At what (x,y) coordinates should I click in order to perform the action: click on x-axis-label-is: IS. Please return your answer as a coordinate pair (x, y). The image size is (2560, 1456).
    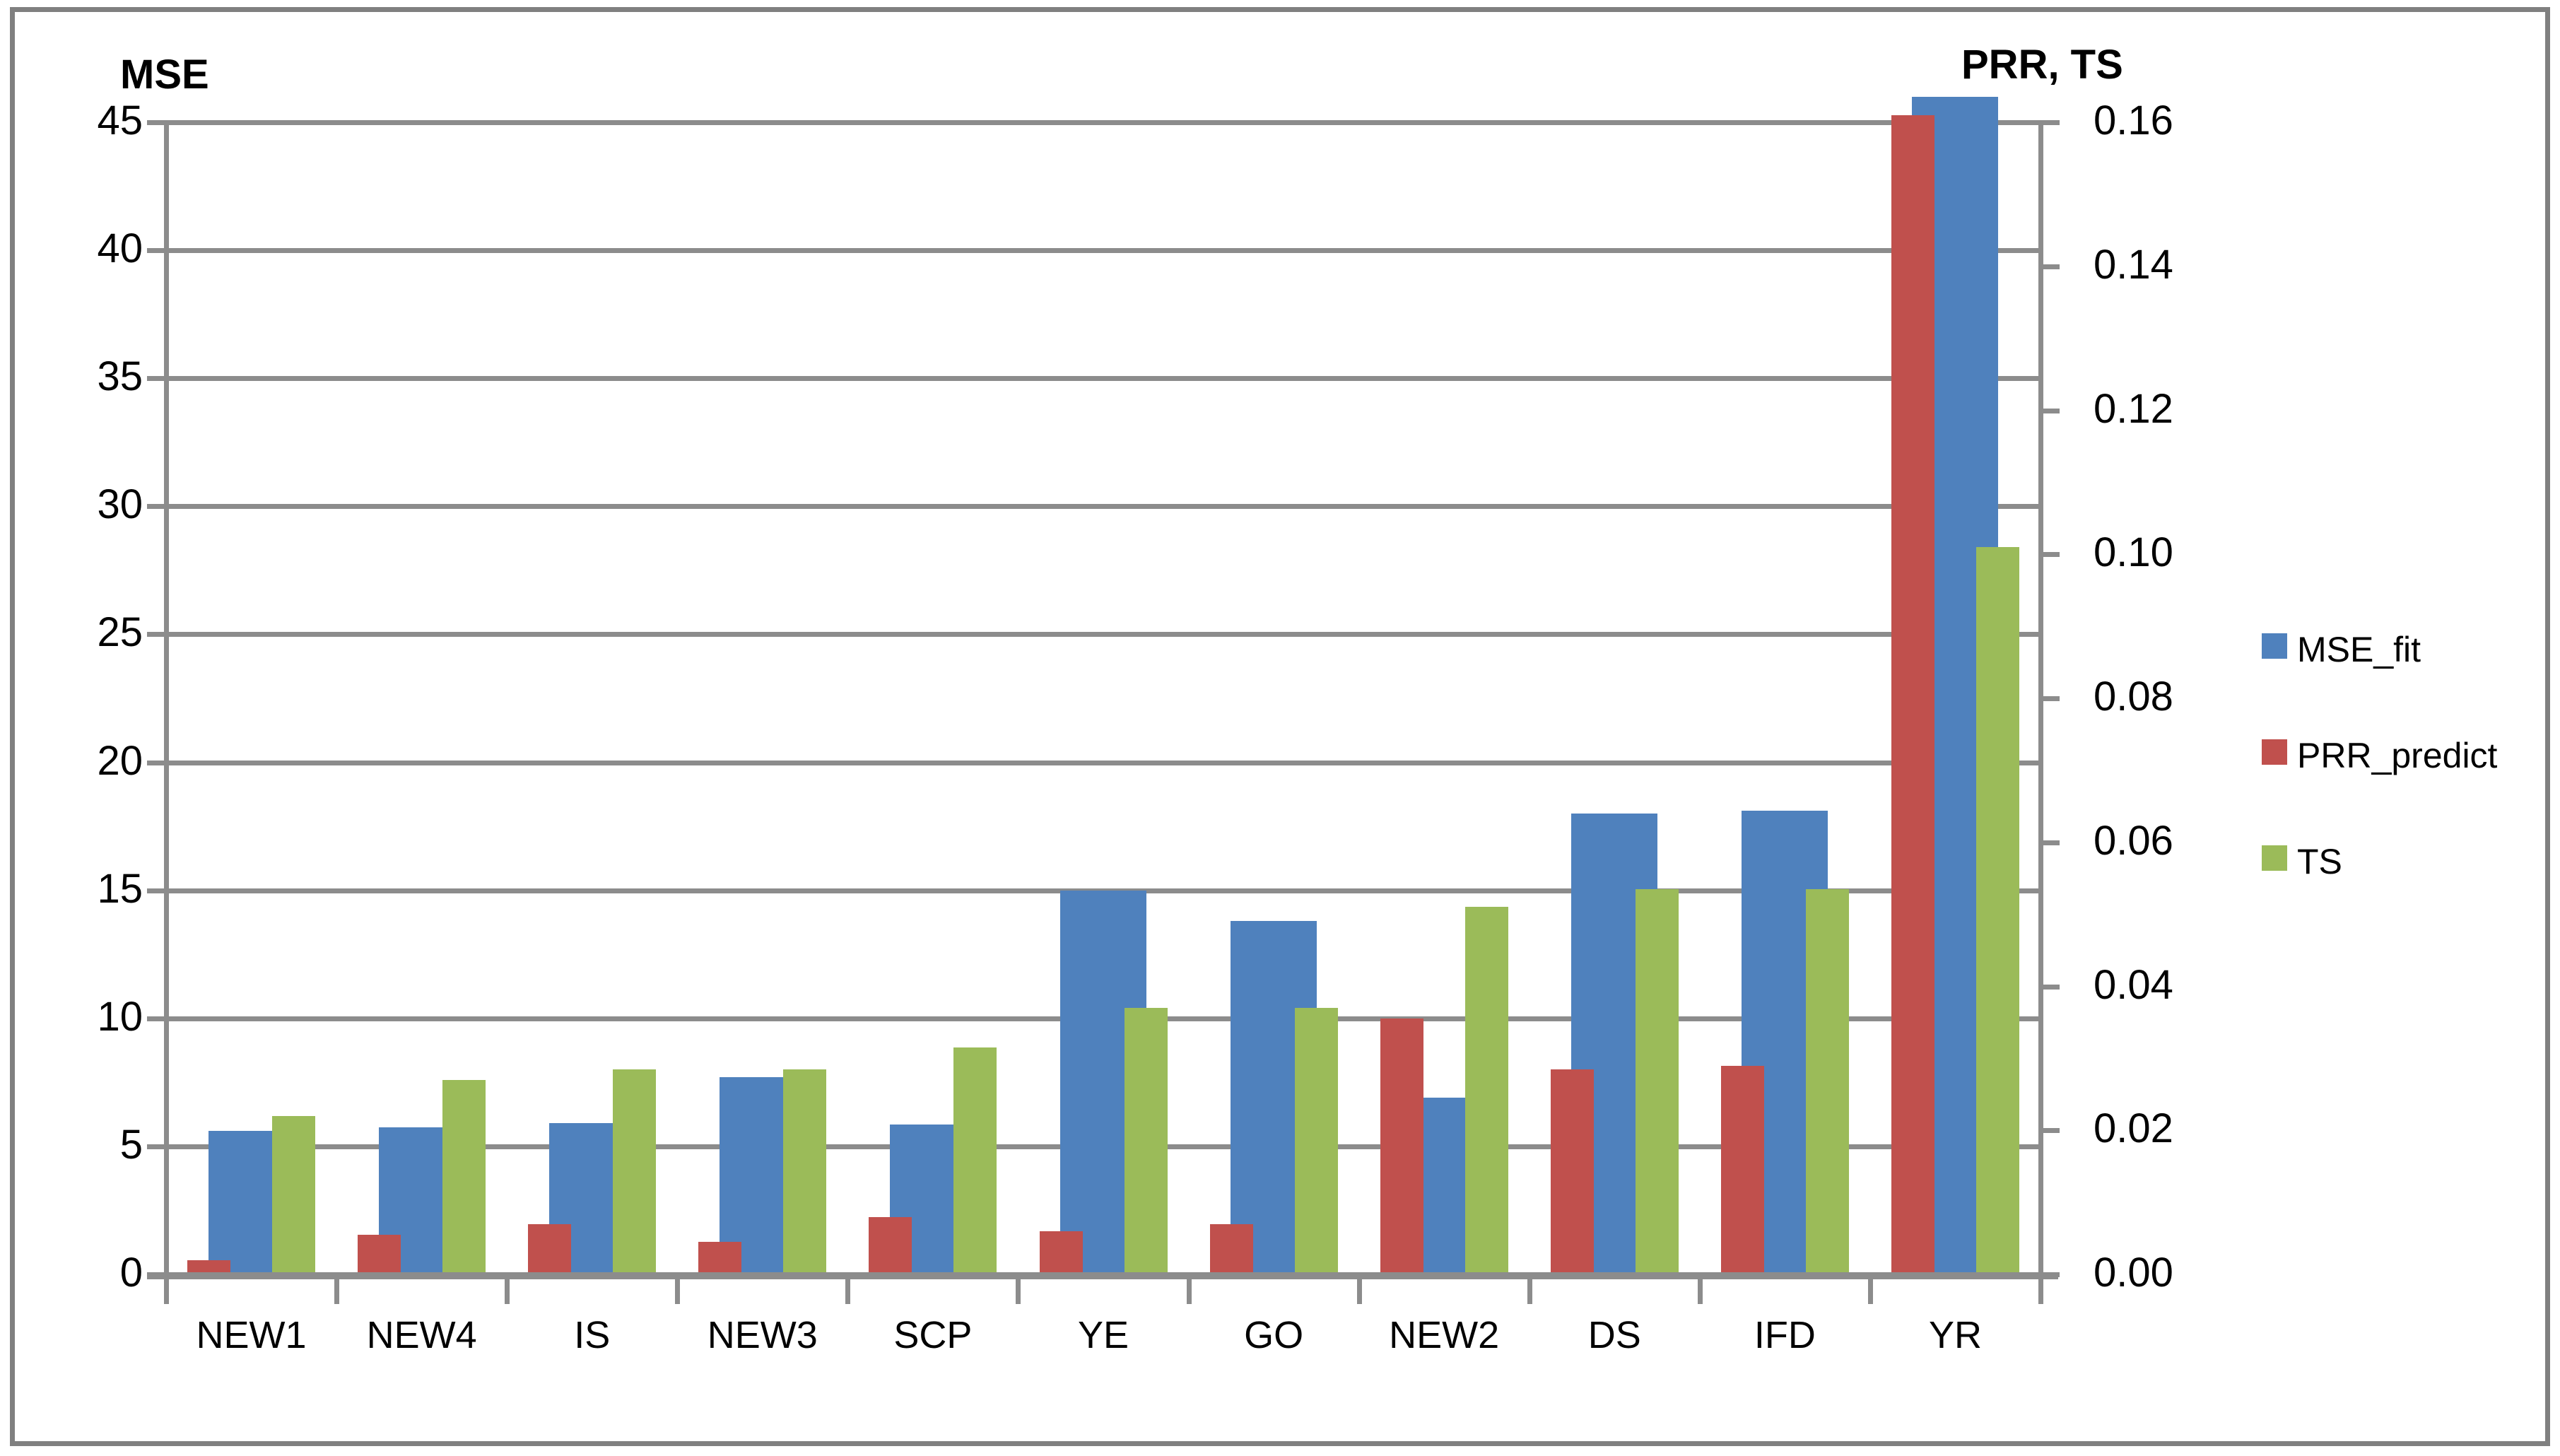
    Looking at the image, I should click on (592, 1335).